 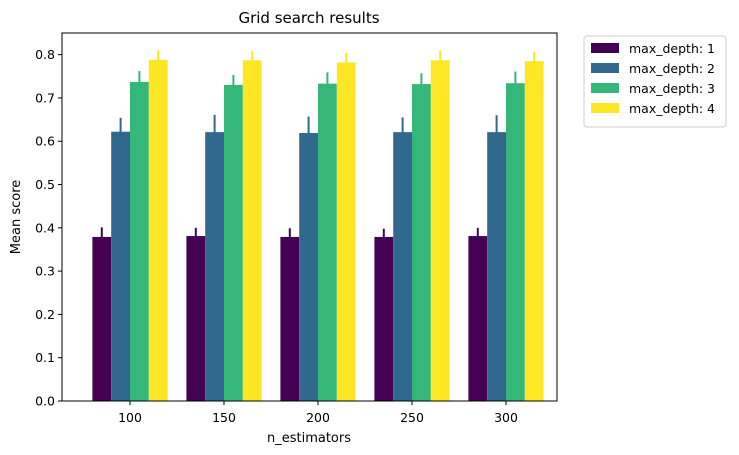 What do you see at coordinates (45, 141) in the screenshot?
I see `y-tick-label: 0.6` at bounding box center [45, 141].